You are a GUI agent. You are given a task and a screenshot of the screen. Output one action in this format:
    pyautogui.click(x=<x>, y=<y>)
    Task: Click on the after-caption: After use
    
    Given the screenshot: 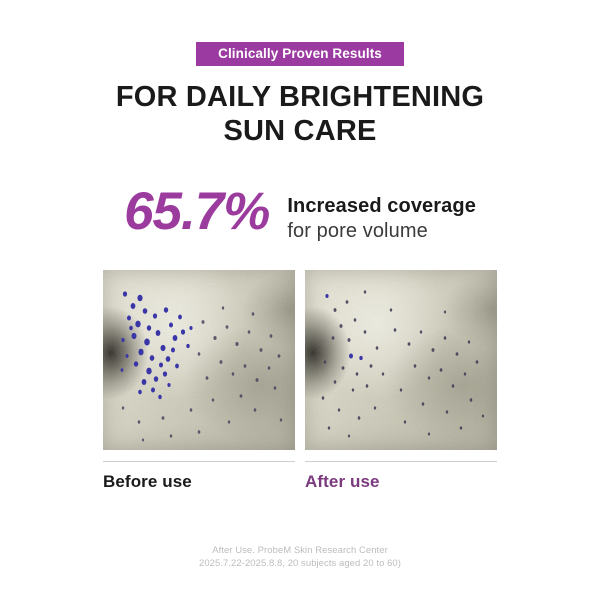 What is the action you would take?
    pyautogui.click(x=342, y=481)
    